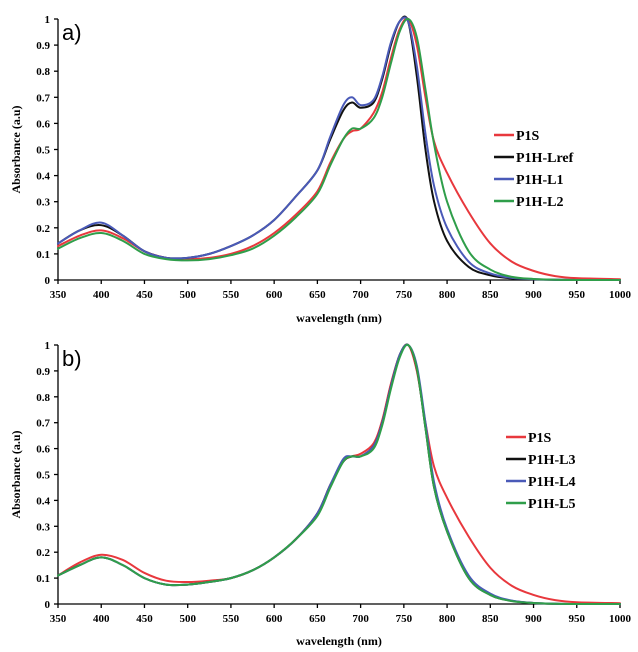 This screenshot has height=652, width=638. What do you see at coordinates (551, 482) in the screenshot?
I see `legend-label: P1H-L4` at bounding box center [551, 482].